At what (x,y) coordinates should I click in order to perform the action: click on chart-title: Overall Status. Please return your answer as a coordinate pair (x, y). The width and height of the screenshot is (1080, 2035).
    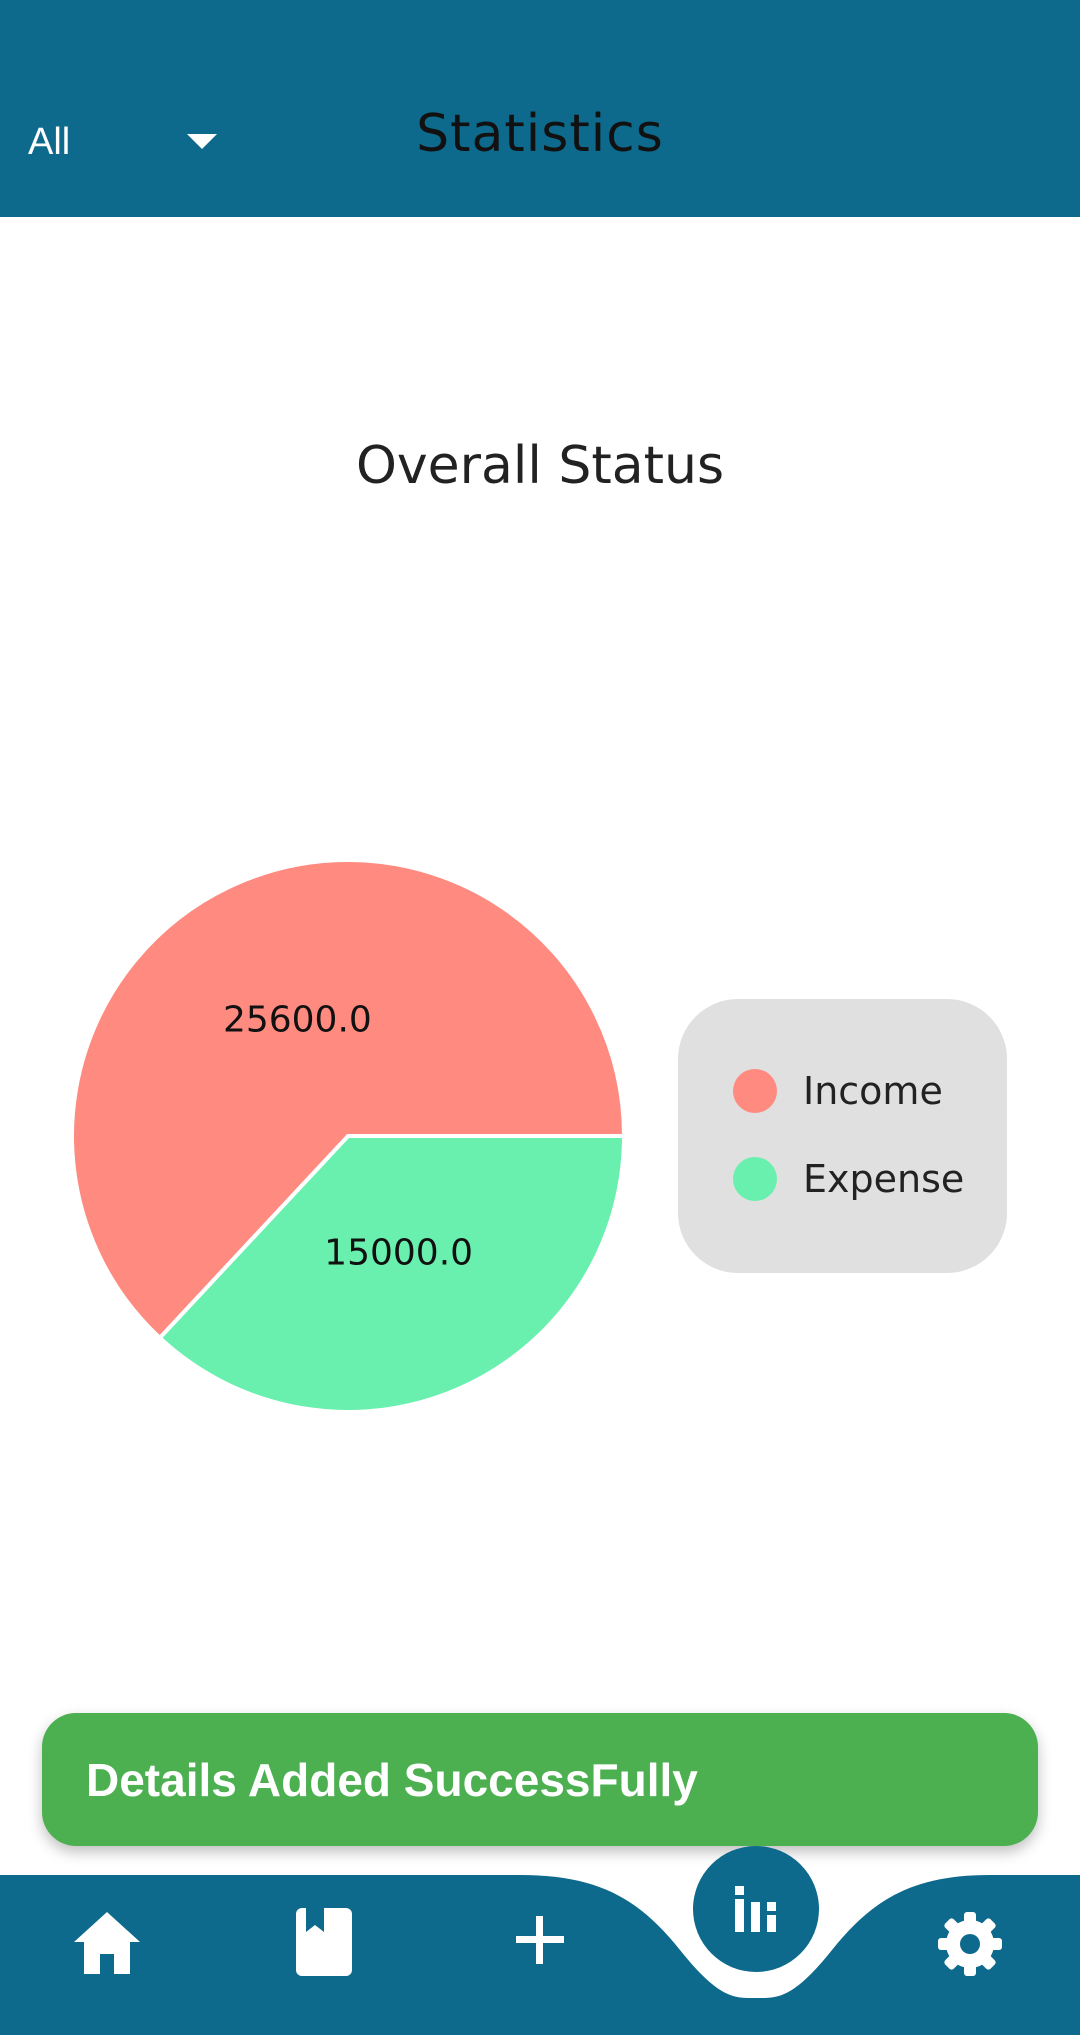
    Looking at the image, I should click on (540, 466).